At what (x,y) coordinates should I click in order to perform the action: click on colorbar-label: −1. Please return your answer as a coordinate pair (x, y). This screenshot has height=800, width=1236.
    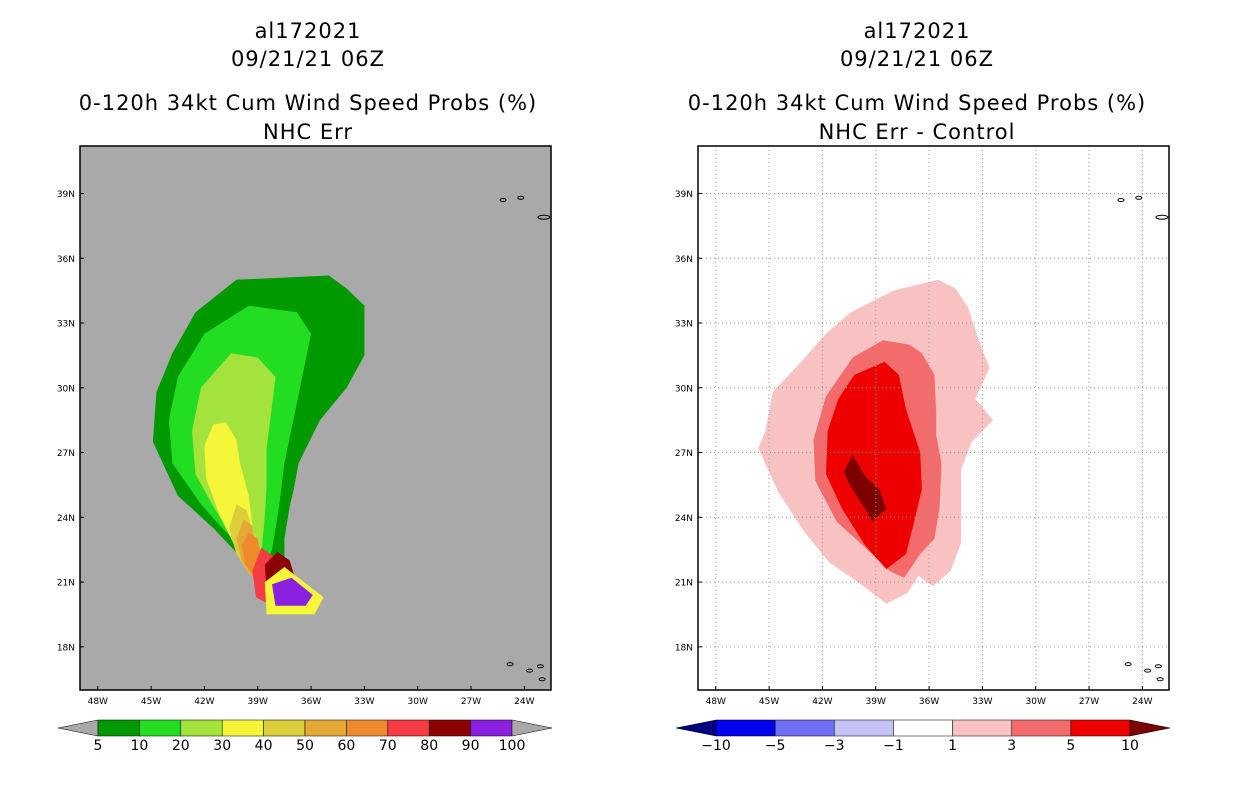
    Looking at the image, I should click on (893, 746).